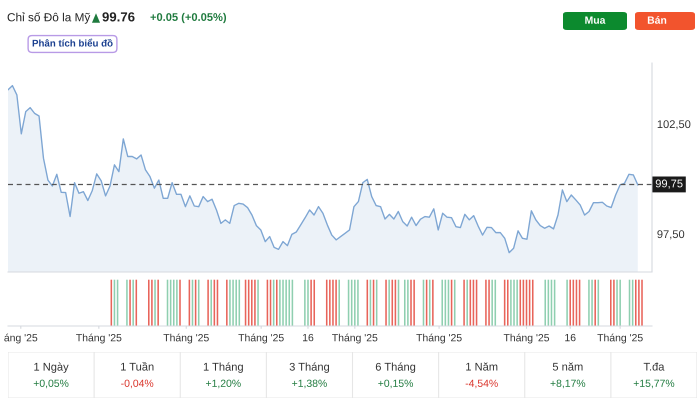  Describe the element at coordinates (223, 367) in the screenshot. I see `category-label: 1 Tháng` at that location.